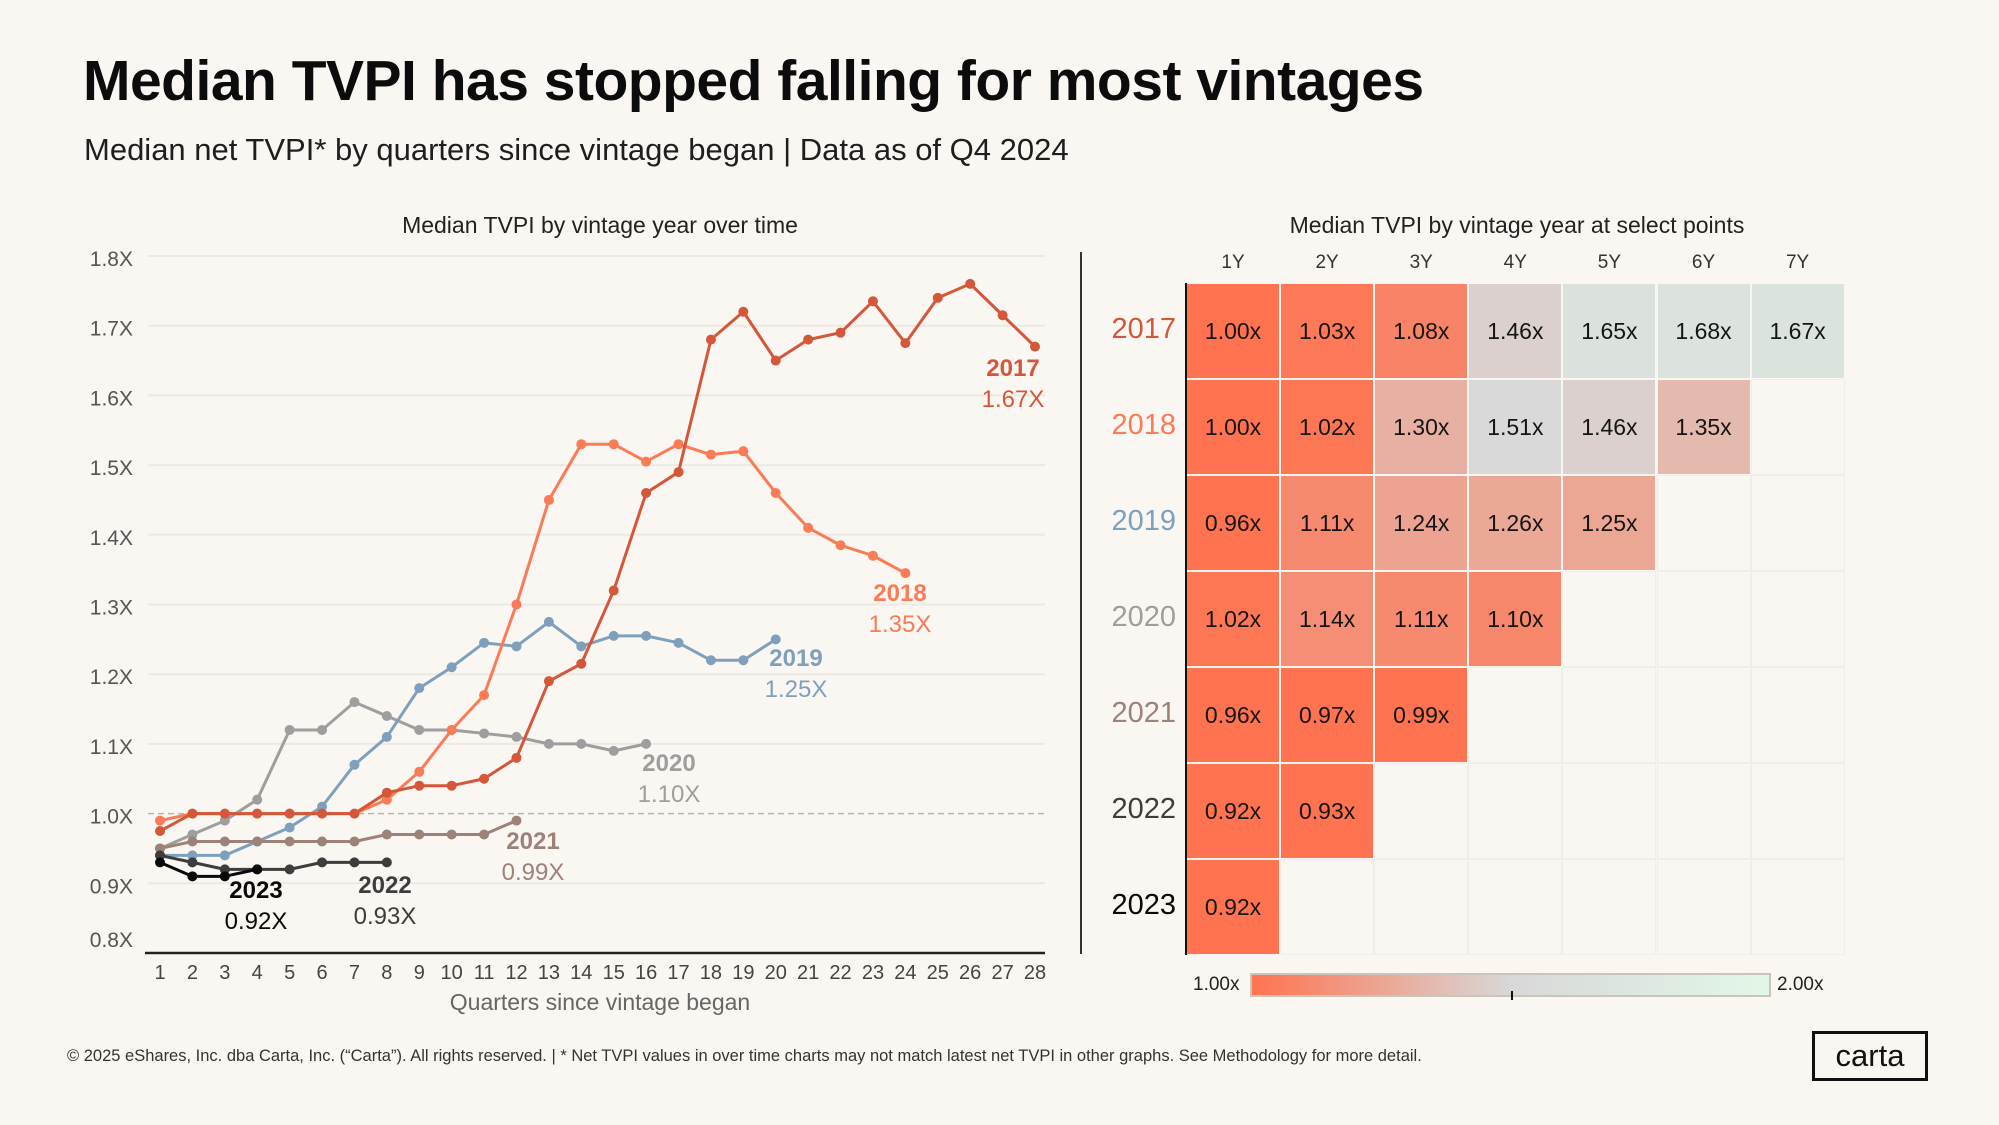 Image resolution: width=1999 pixels, height=1125 pixels. What do you see at coordinates (1143, 329) in the screenshot?
I see `heatmap-row-label: 2017` at bounding box center [1143, 329].